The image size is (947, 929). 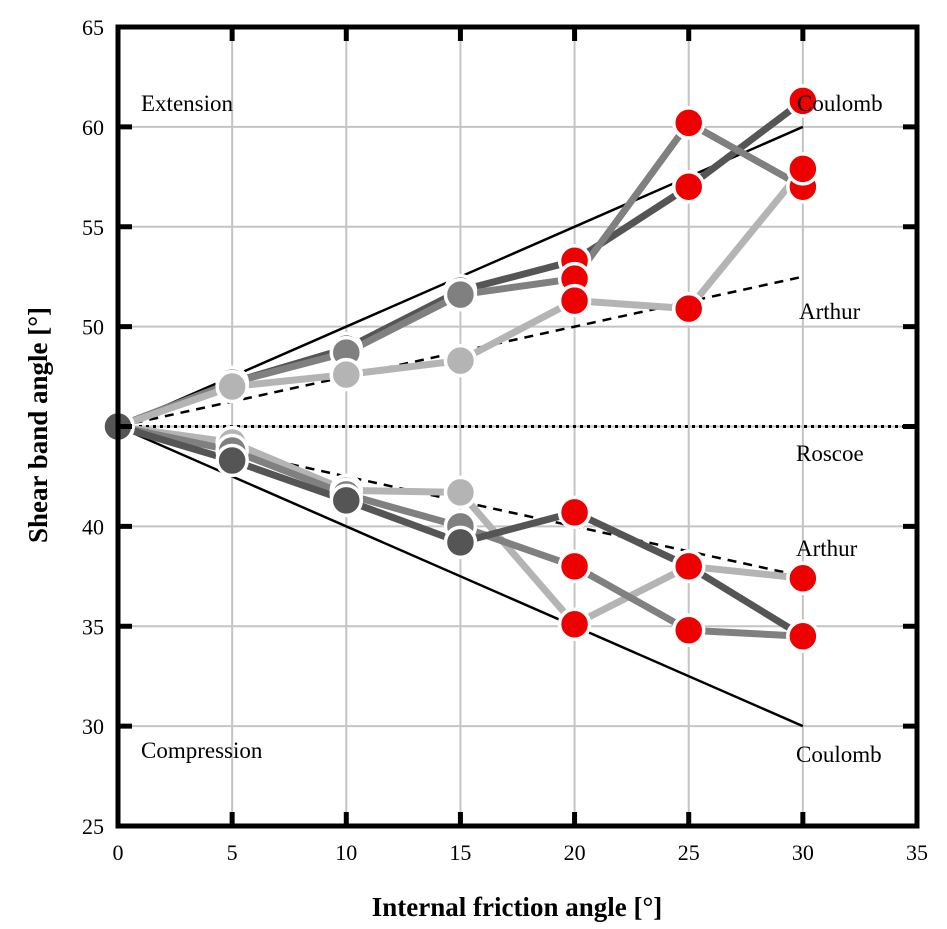 I want to click on y-tick-label: 30, so click(x=93, y=726).